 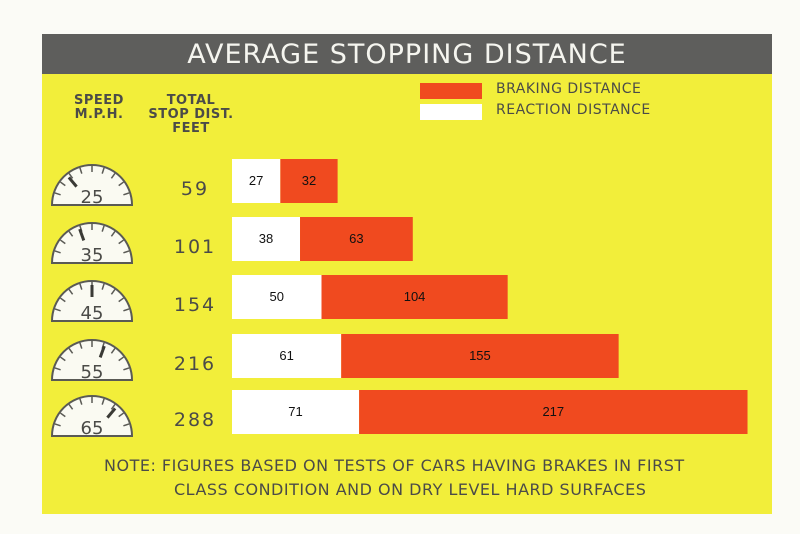 I want to click on legend-swatch-braking, so click(x=451, y=91).